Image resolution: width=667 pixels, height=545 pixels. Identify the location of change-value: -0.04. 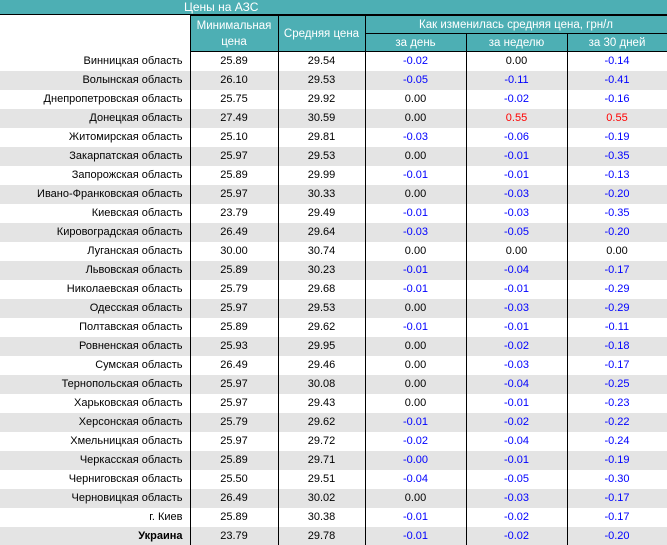
(415, 479).